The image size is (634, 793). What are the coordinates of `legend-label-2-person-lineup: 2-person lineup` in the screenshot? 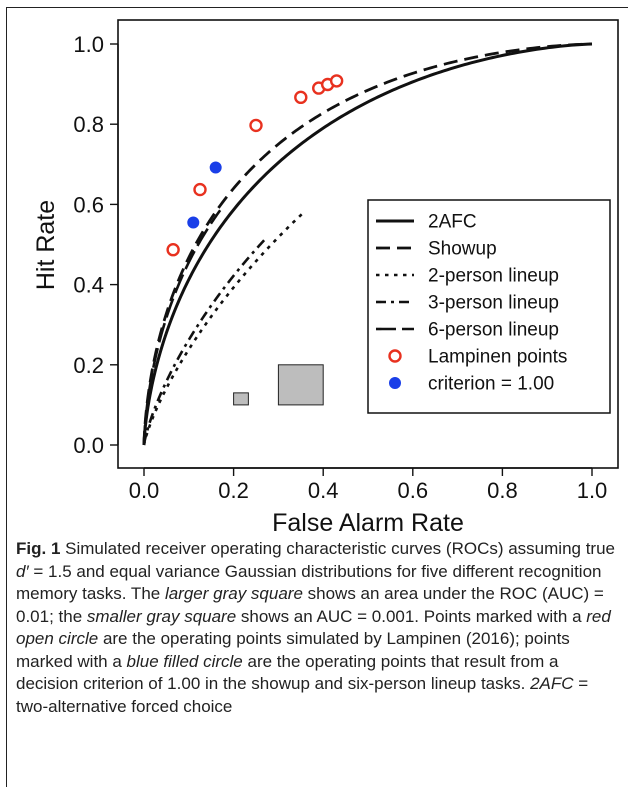 It's located at (493, 276).